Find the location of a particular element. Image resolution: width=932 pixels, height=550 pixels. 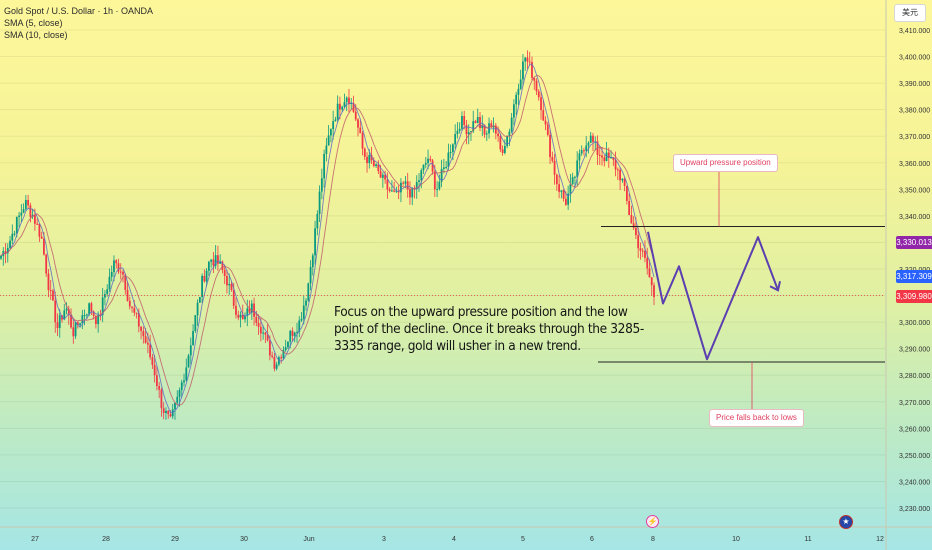

y-tick-label: 3,410.000 is located at coordinates (914, 31).